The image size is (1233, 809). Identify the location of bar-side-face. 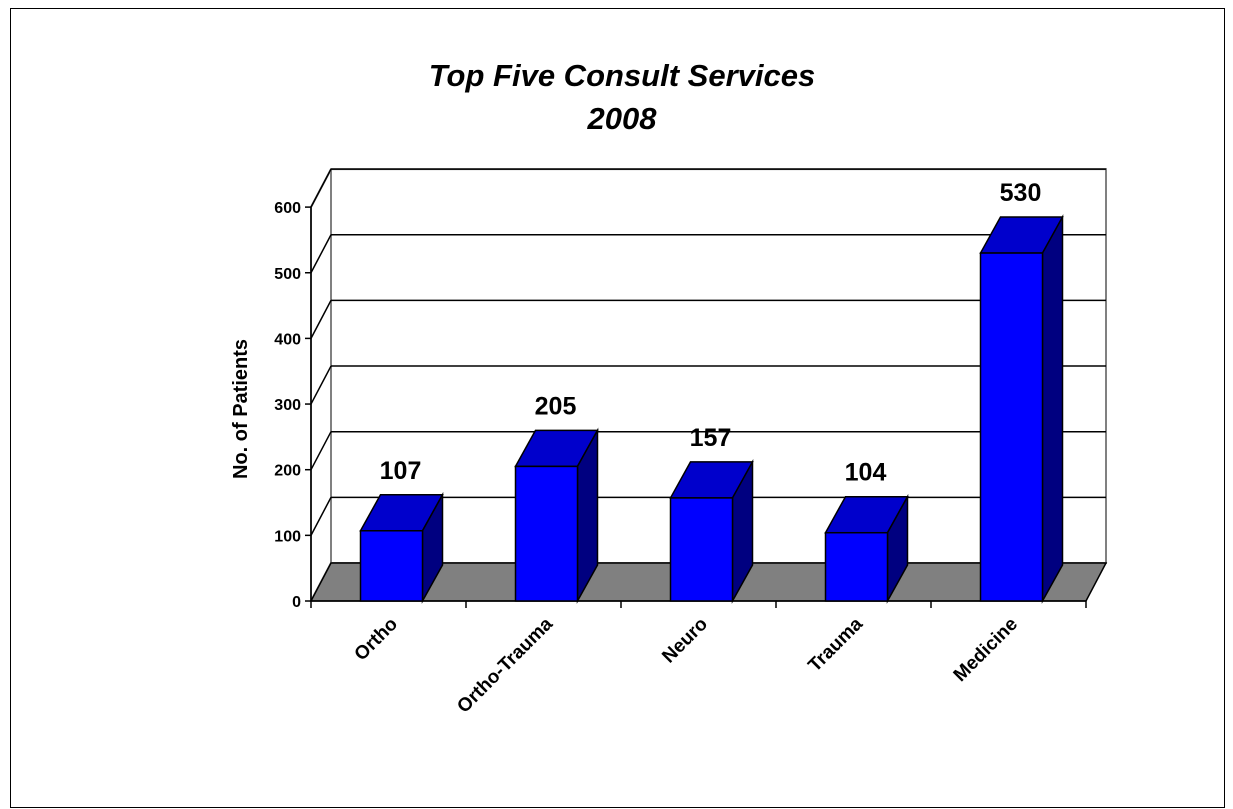
(1052, 409).